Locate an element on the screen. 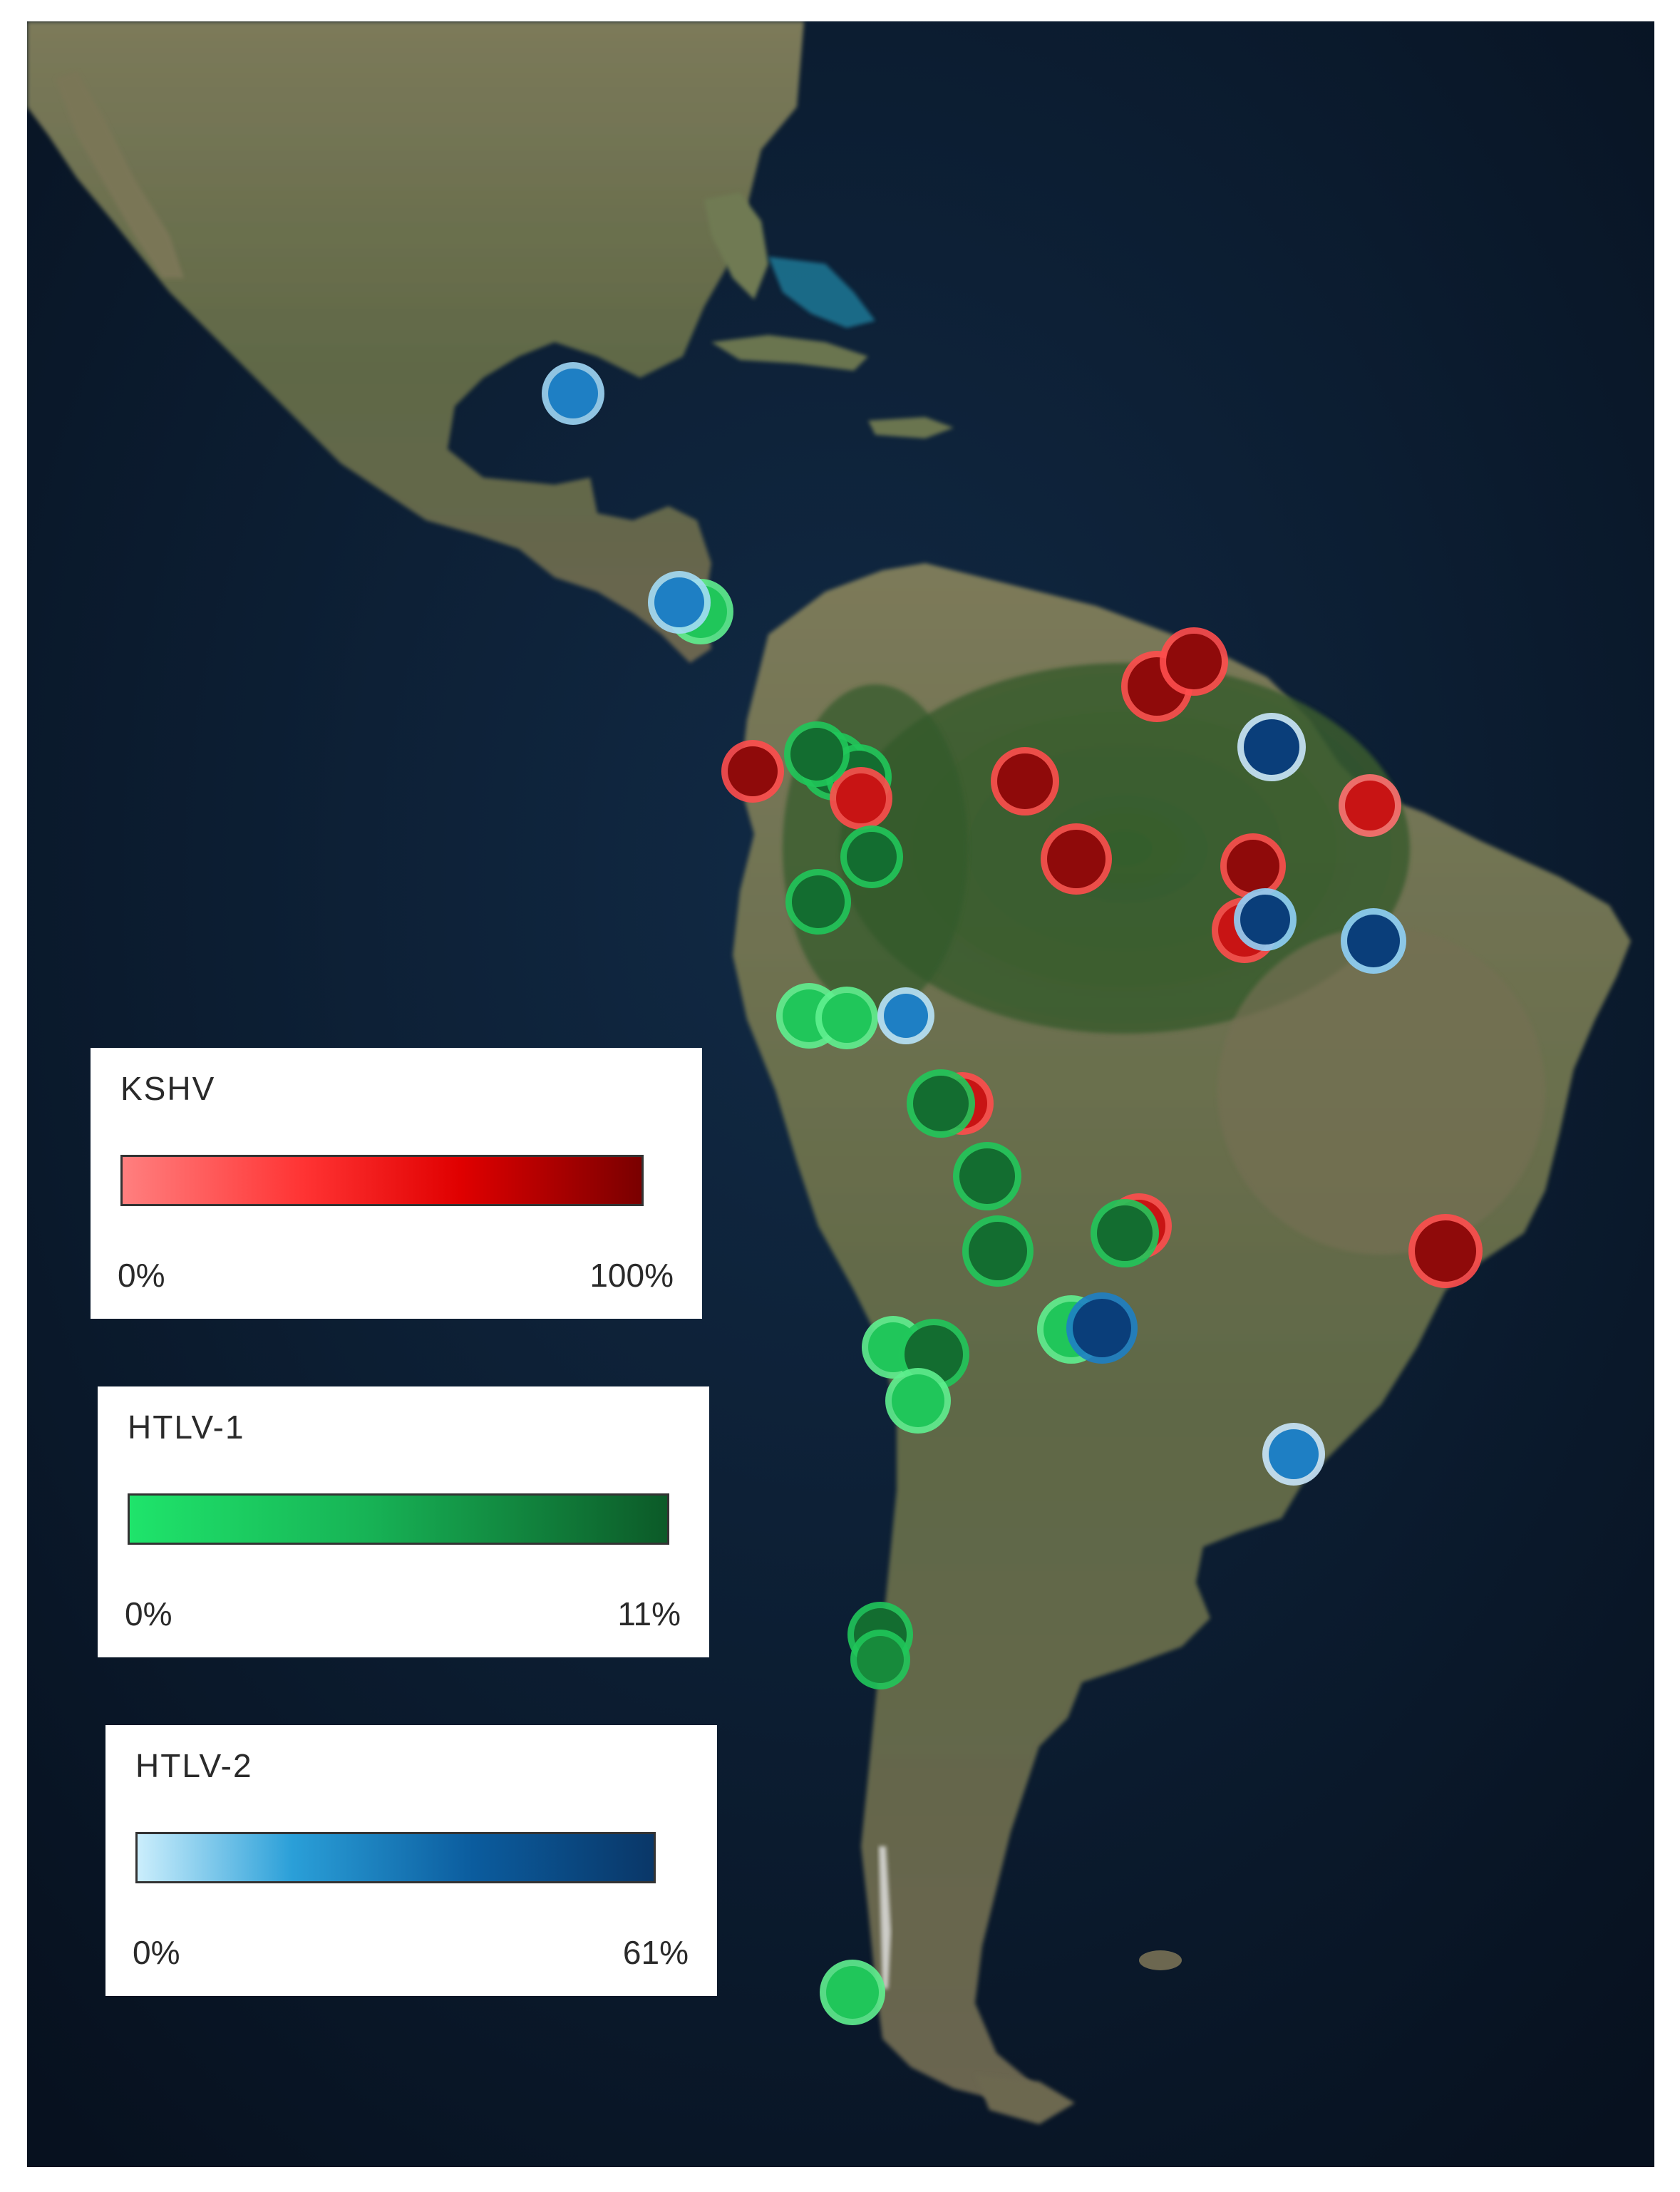  land-florida is located at coordinates (736, 245).